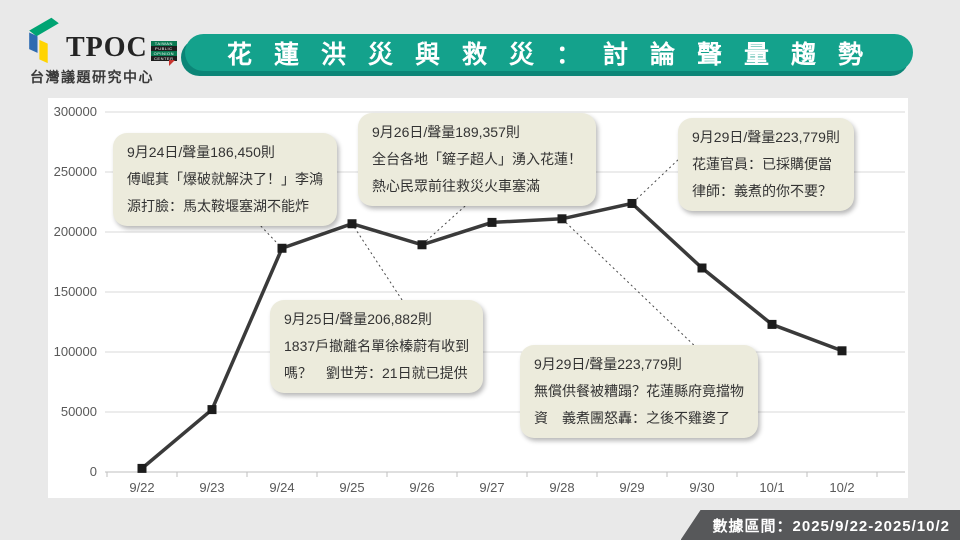 The width and height of the screenshot is (960, 540). What do you see at coordinates (75, 231) in the screenshot?
I see `svg-text: 200000` at bounding box center [75, 231].